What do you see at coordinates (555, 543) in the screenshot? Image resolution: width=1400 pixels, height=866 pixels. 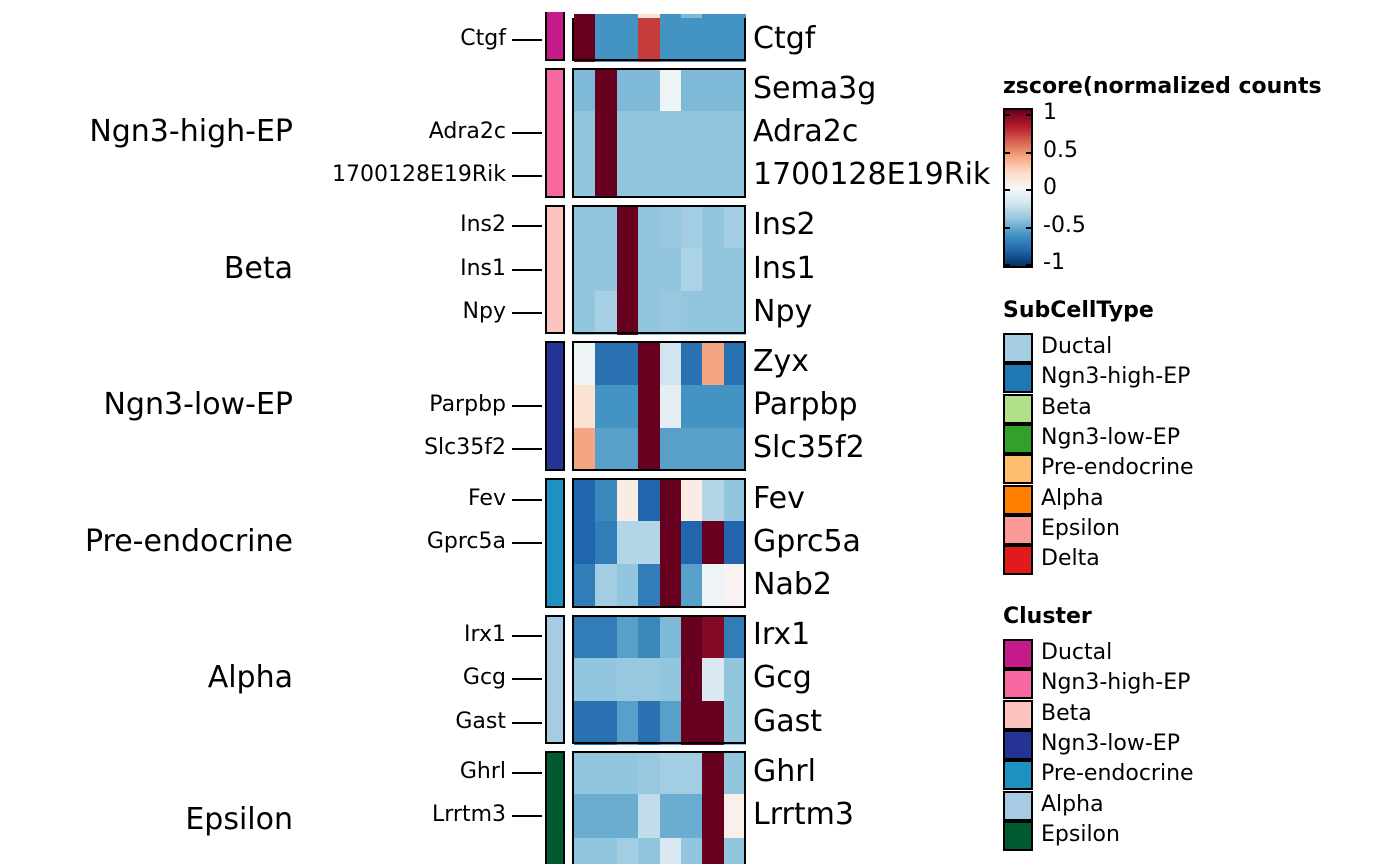 I see `cluster-annotation-pre-endocrine` at bounding box center [555, 543].